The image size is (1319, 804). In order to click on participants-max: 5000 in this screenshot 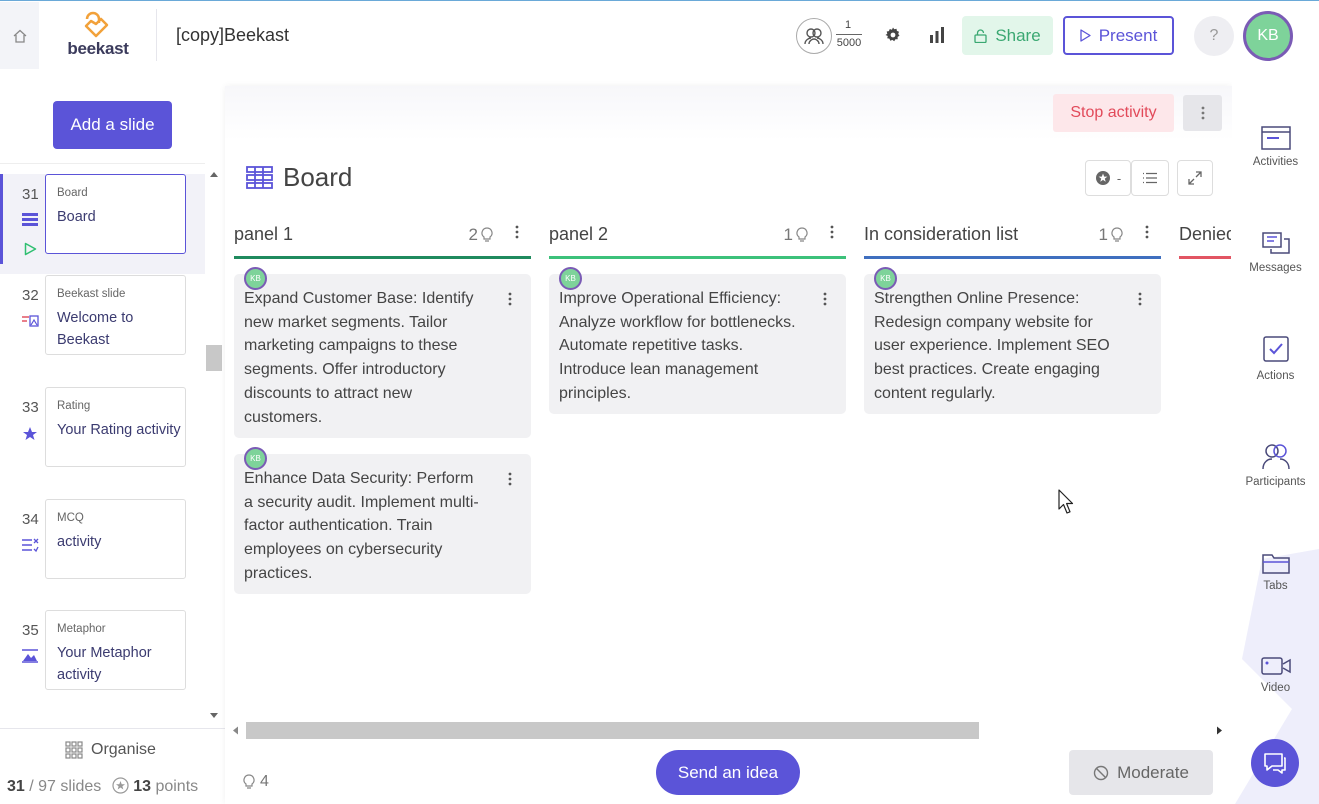, I will do `click(849, 43)`.